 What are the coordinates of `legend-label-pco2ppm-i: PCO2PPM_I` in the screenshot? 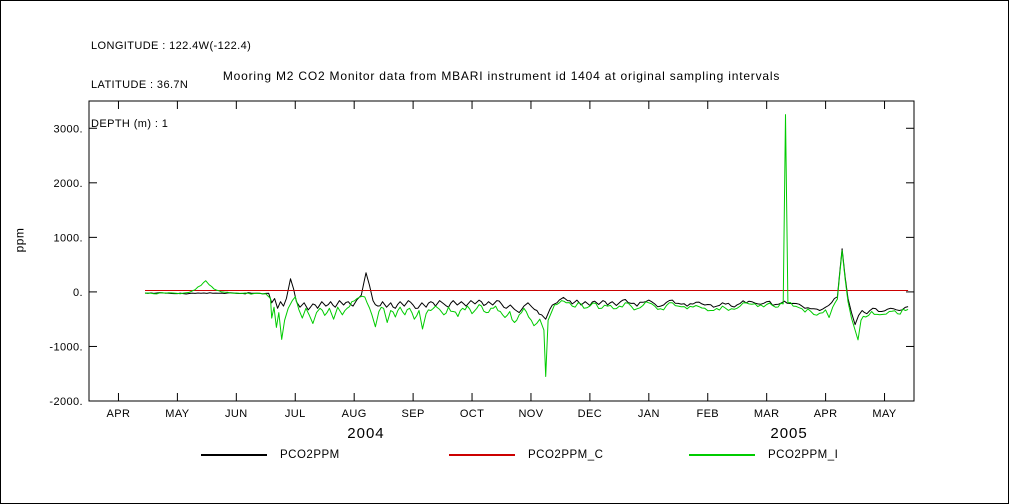 It's located at (803, 455).